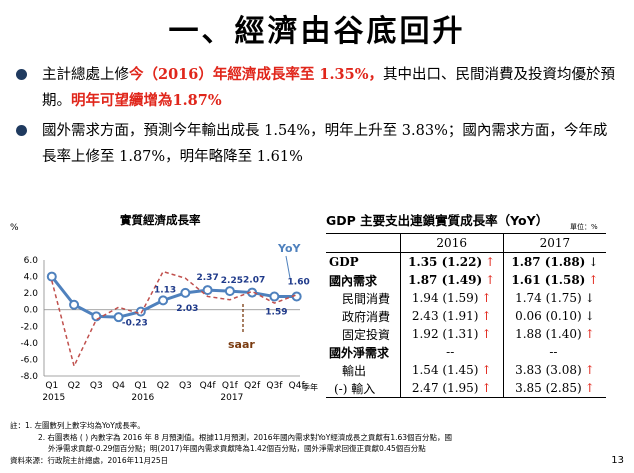  Describe the element at coordinates (135, 324) in the screenshot. I see `data-label: -0.23` at that location.